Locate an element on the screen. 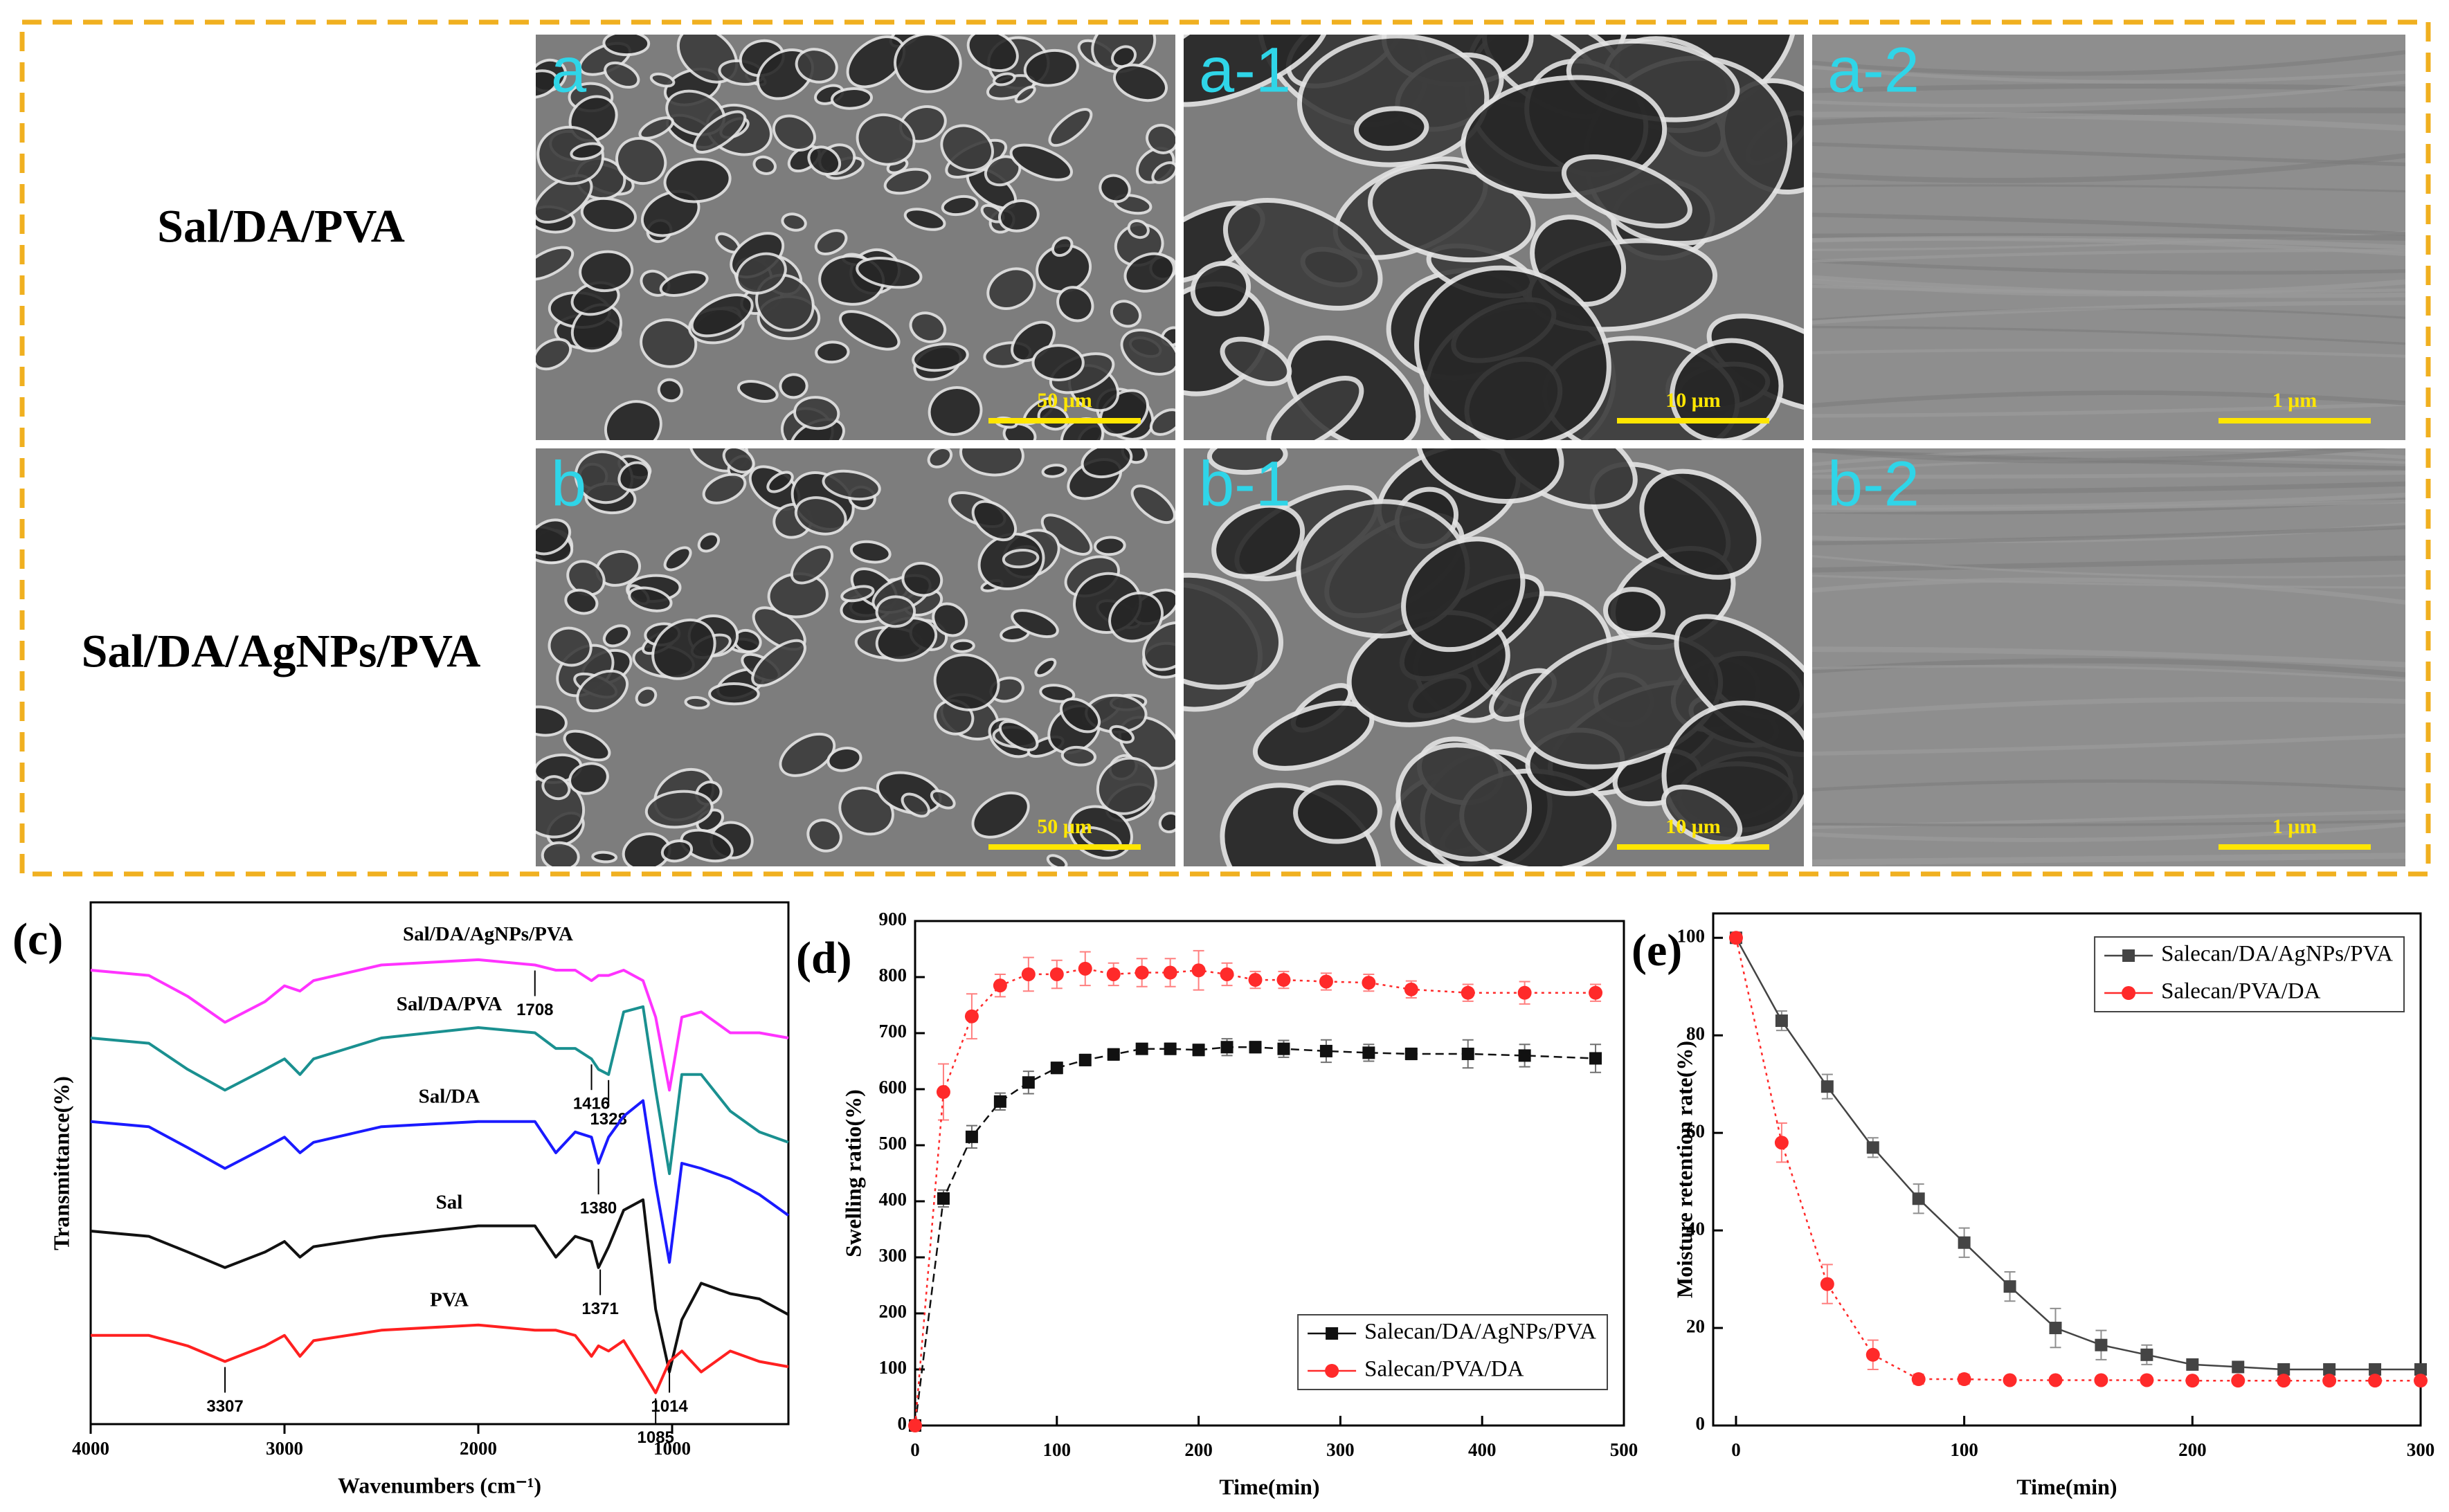  y-tick-label: 80 is located at coordinates (1695, 1033).